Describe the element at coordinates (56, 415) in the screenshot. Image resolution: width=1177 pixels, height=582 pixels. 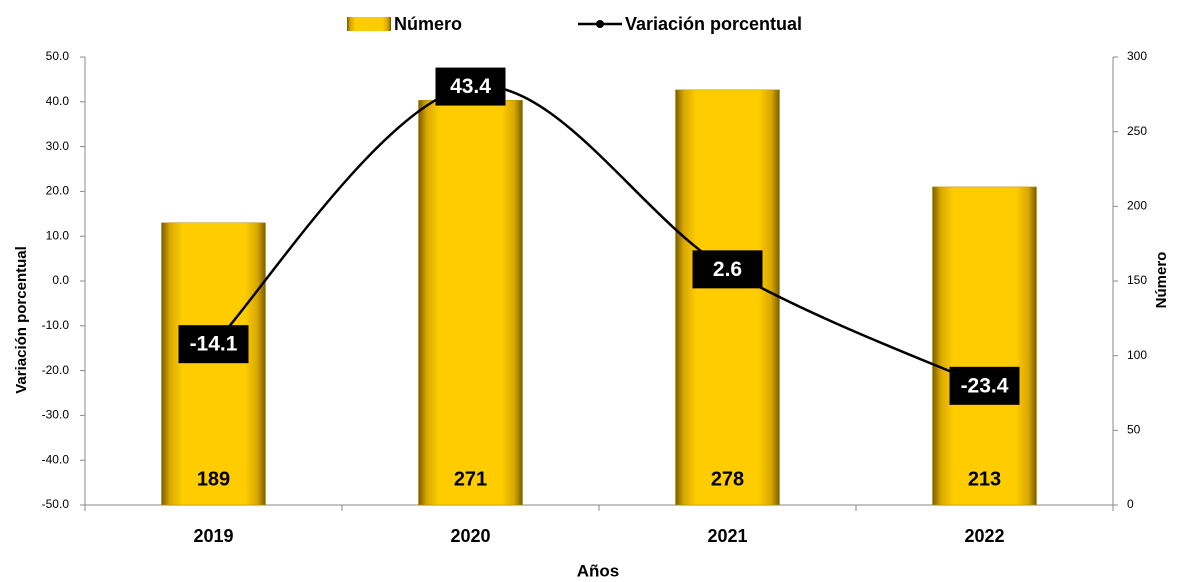
I see `y-tick-label: -30.0` at that location.